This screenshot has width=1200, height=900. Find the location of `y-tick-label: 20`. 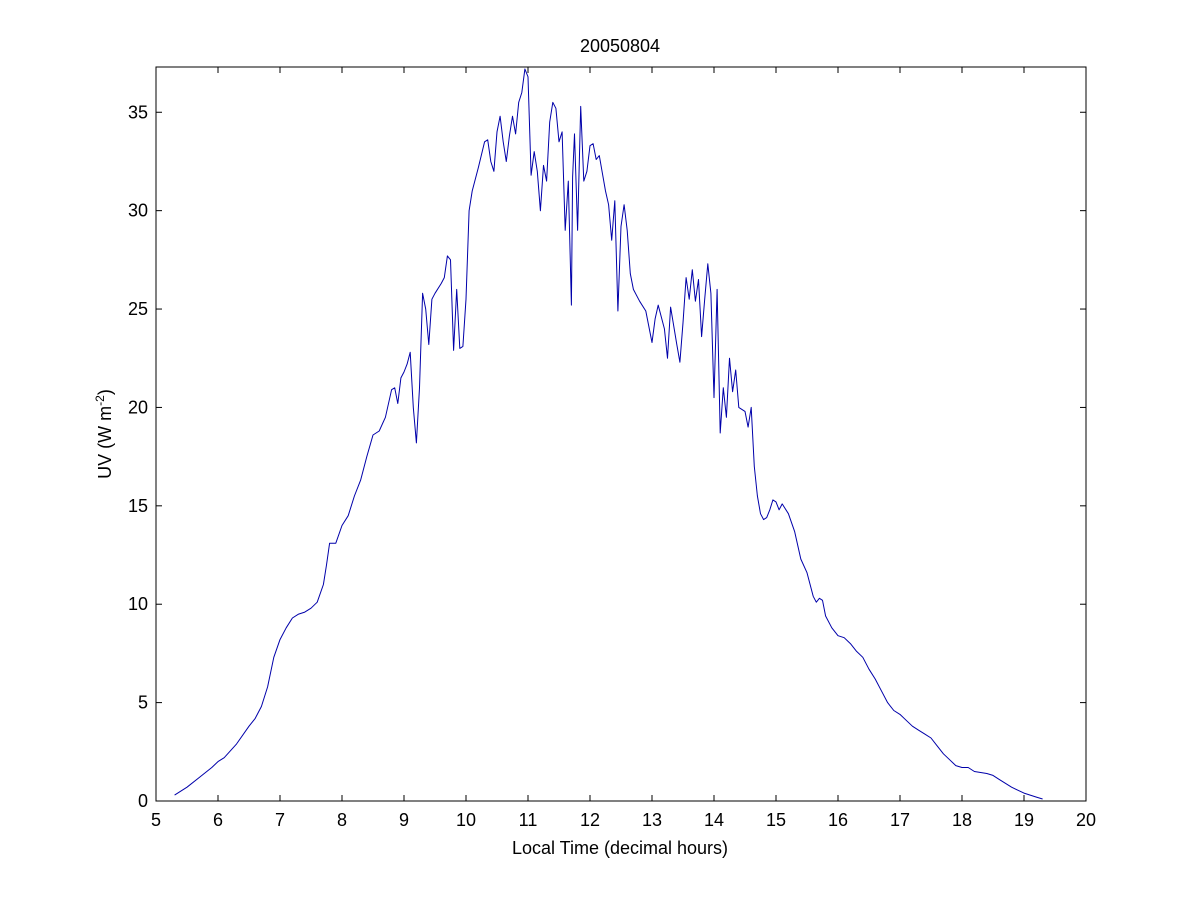

y-tick-label: 20 is located at coordinates (138, 407).